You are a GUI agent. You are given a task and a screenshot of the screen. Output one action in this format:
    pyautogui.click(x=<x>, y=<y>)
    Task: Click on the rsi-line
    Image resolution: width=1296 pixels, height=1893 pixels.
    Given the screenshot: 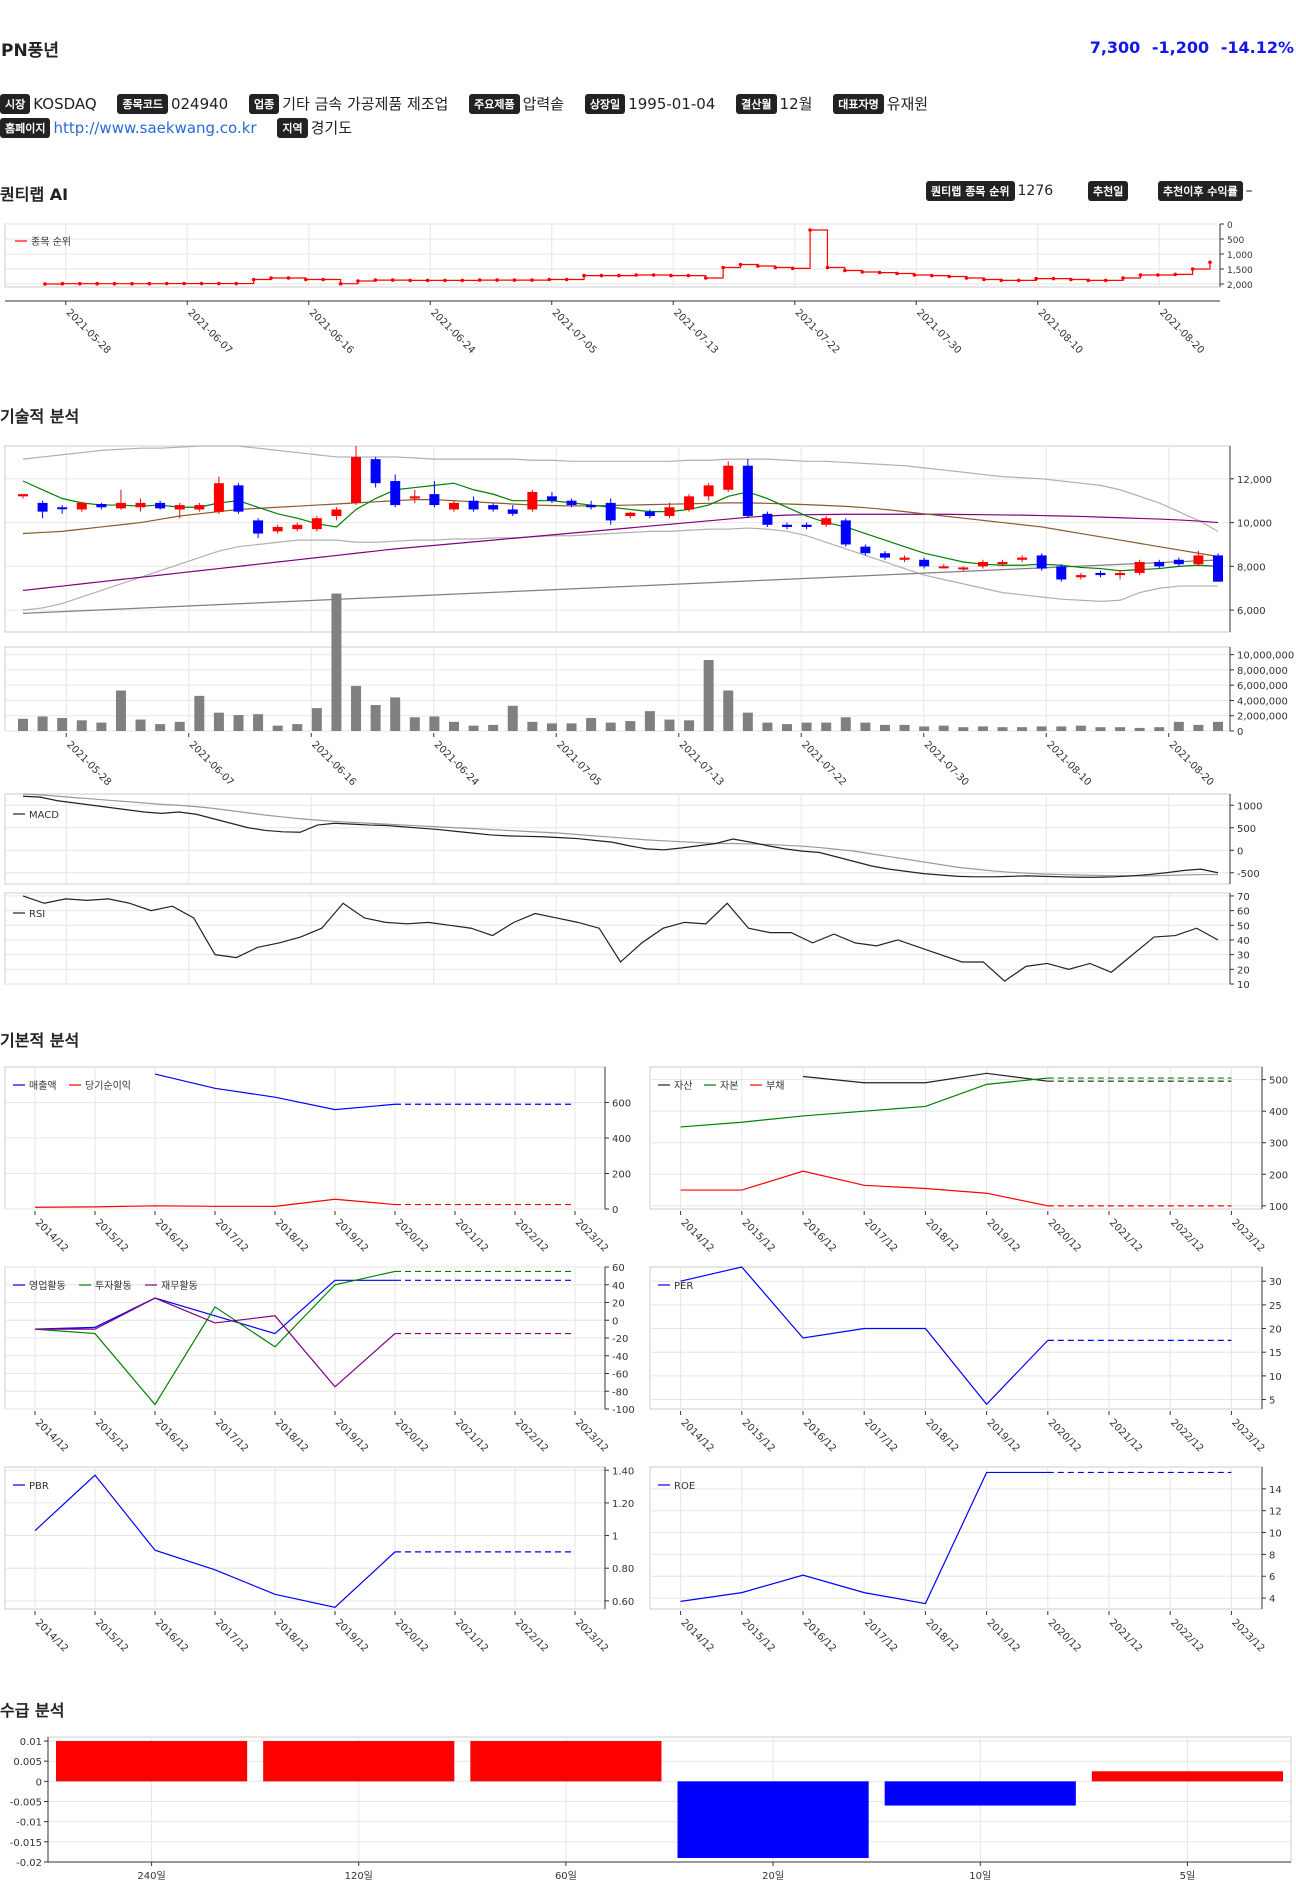 What is the action you would take?
    pyautogui.click(x=620, y=938)
    